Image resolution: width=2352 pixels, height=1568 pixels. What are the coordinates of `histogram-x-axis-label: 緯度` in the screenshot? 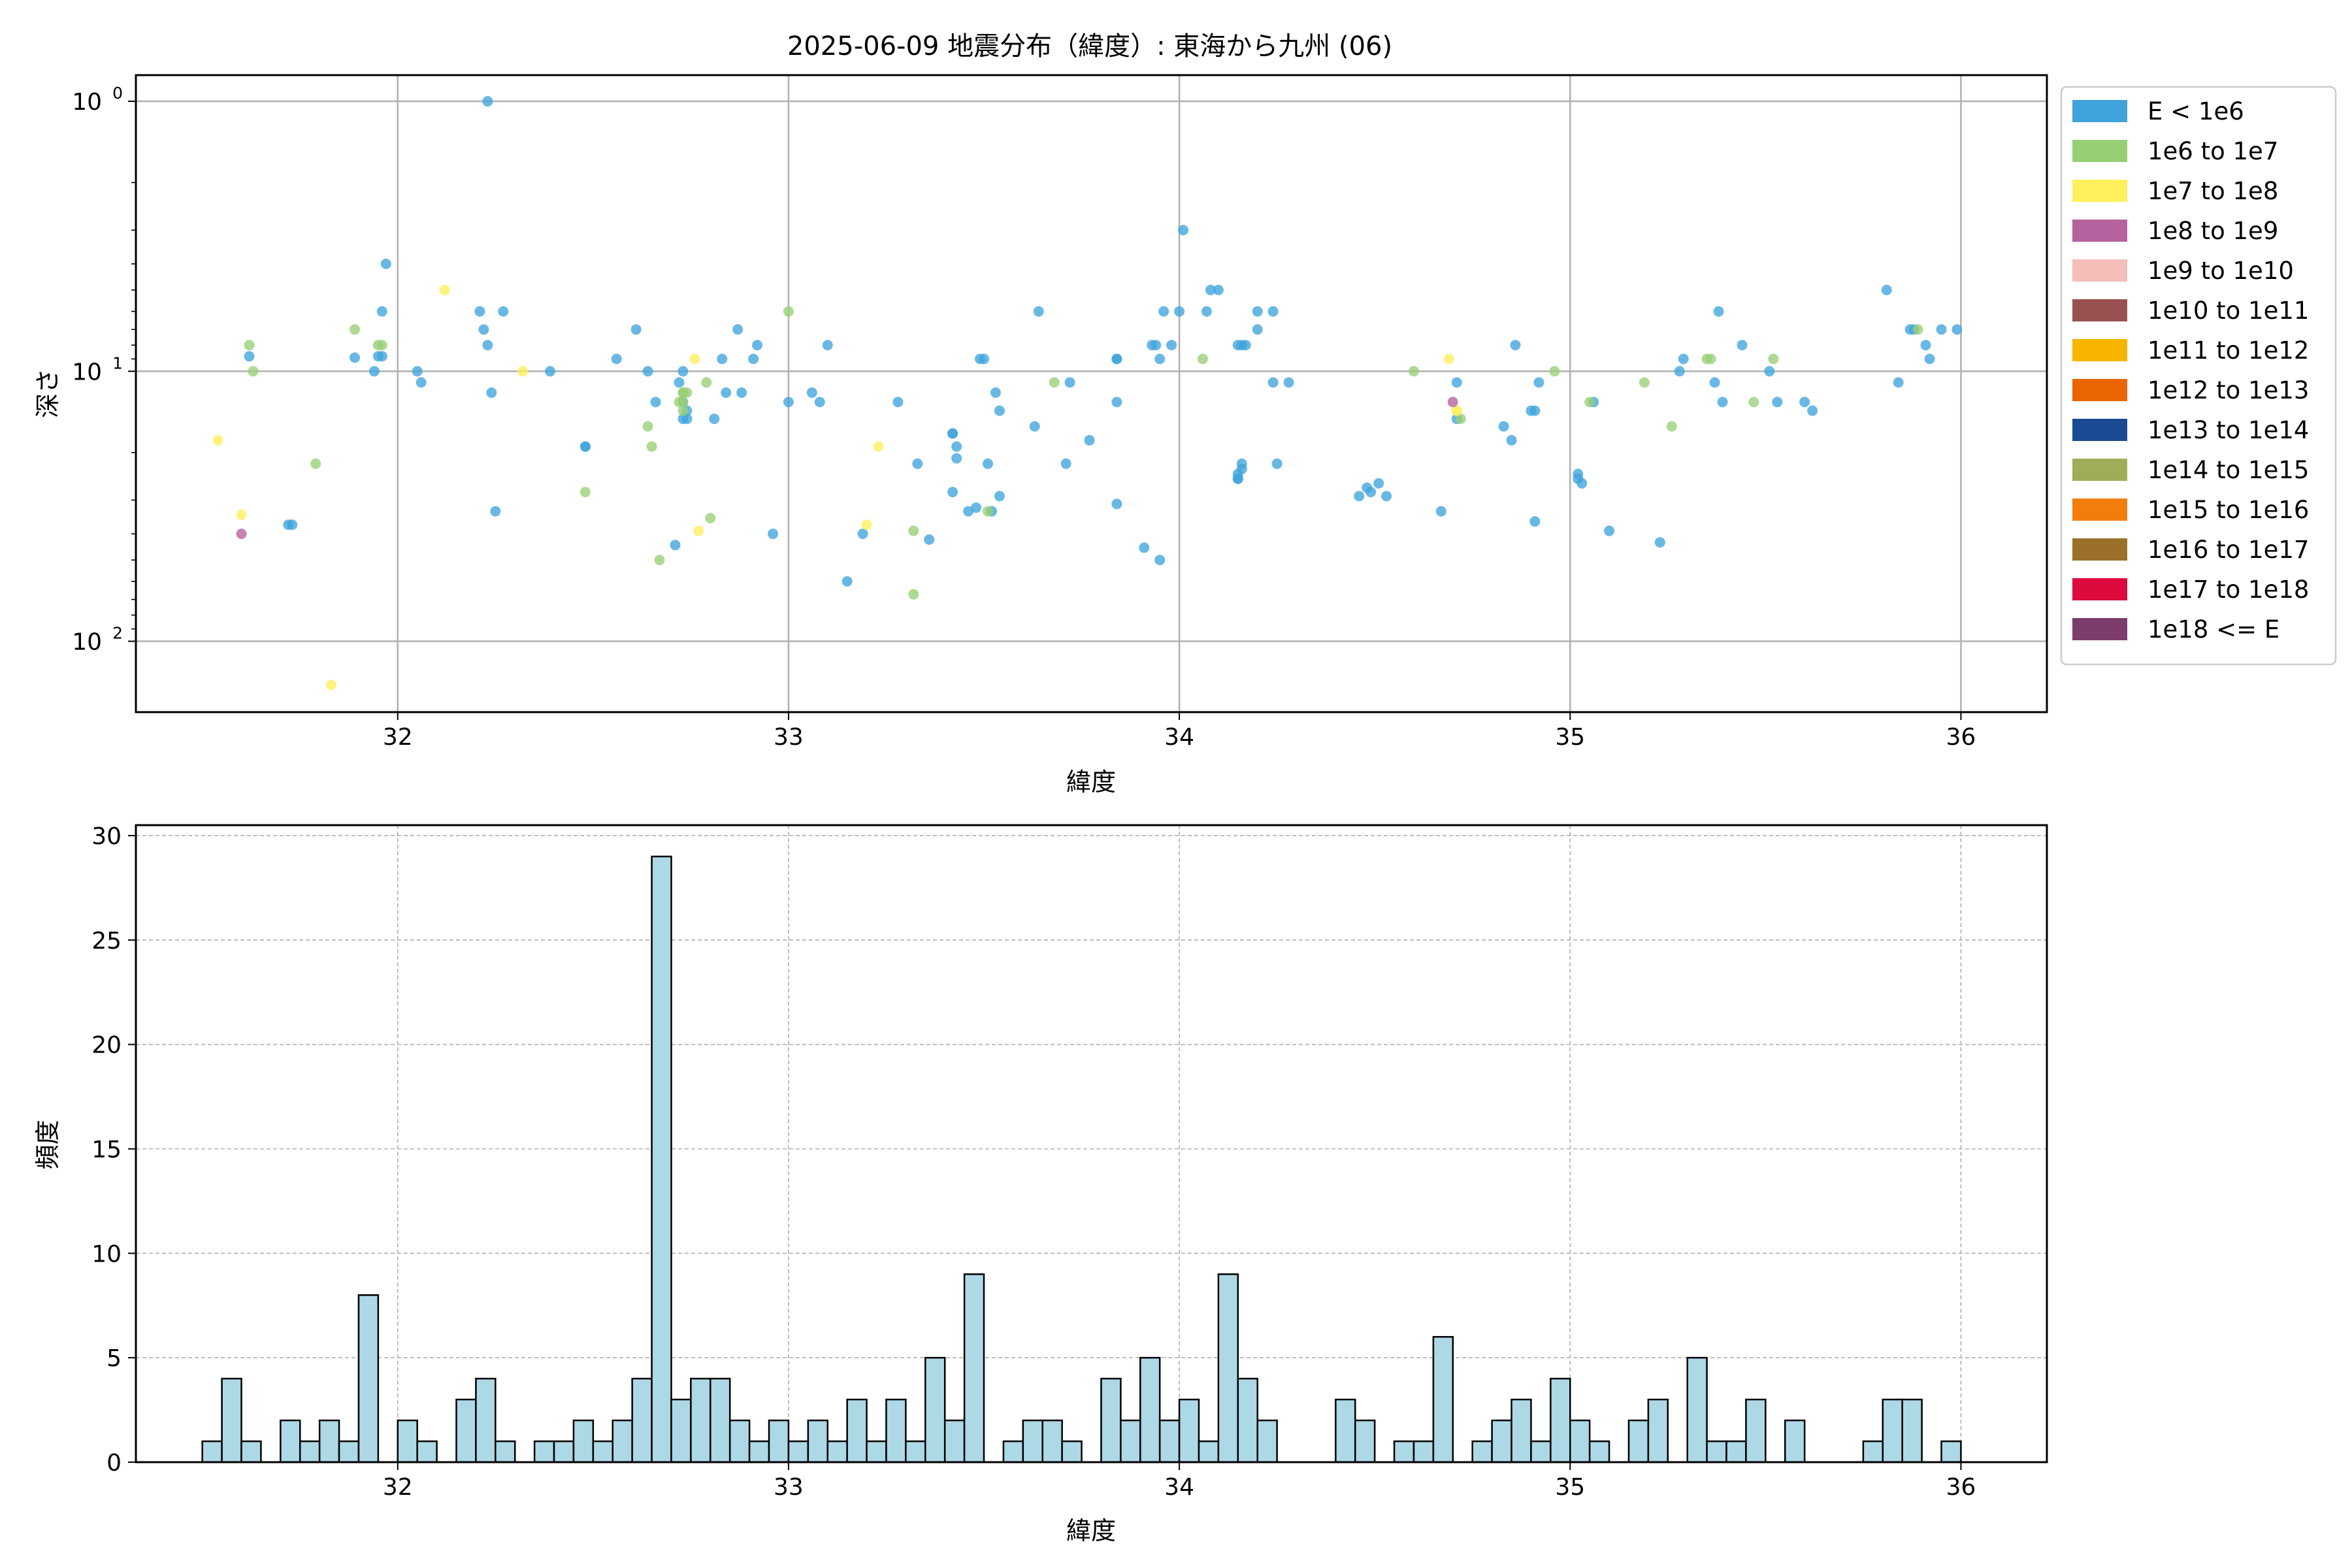 It's located at (1091, 1530).